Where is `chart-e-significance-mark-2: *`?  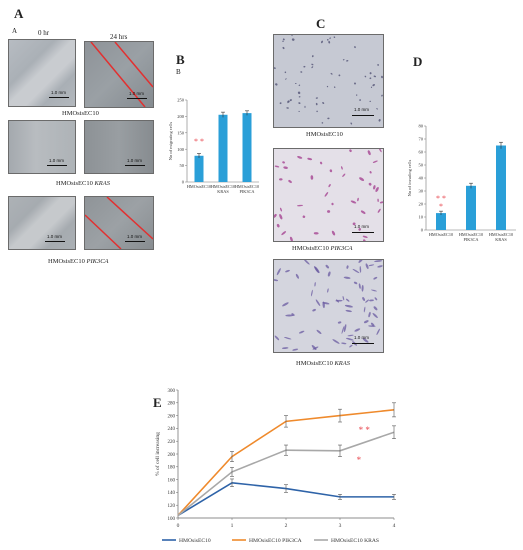 chart-e-significance-mark-2: * is located at coordinates (359, 460).